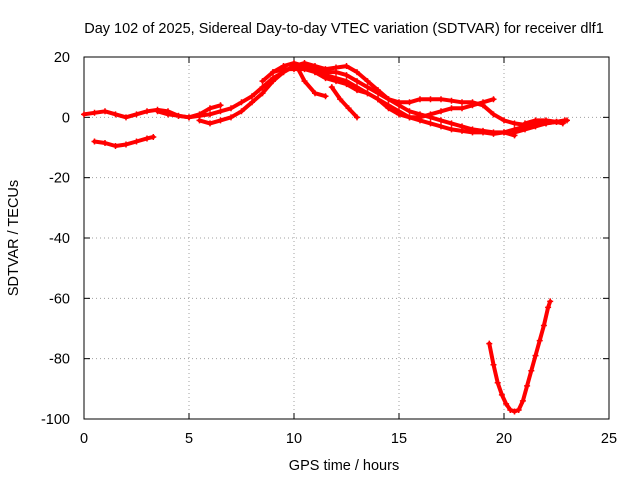  Describe the element at coordinates (66, 118) in the screenshot. I see `y-tick-label: 0` at that location.